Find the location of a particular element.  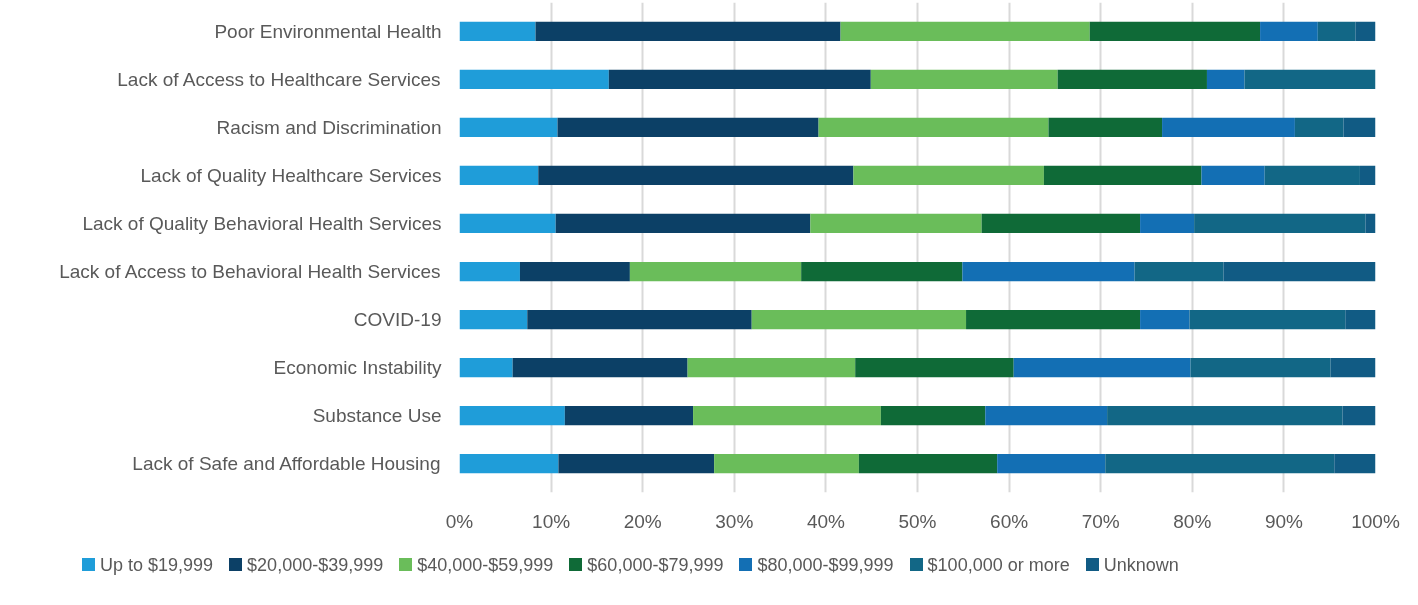

y-tick-label: COVID-19 is located at coordinates (397, 320).